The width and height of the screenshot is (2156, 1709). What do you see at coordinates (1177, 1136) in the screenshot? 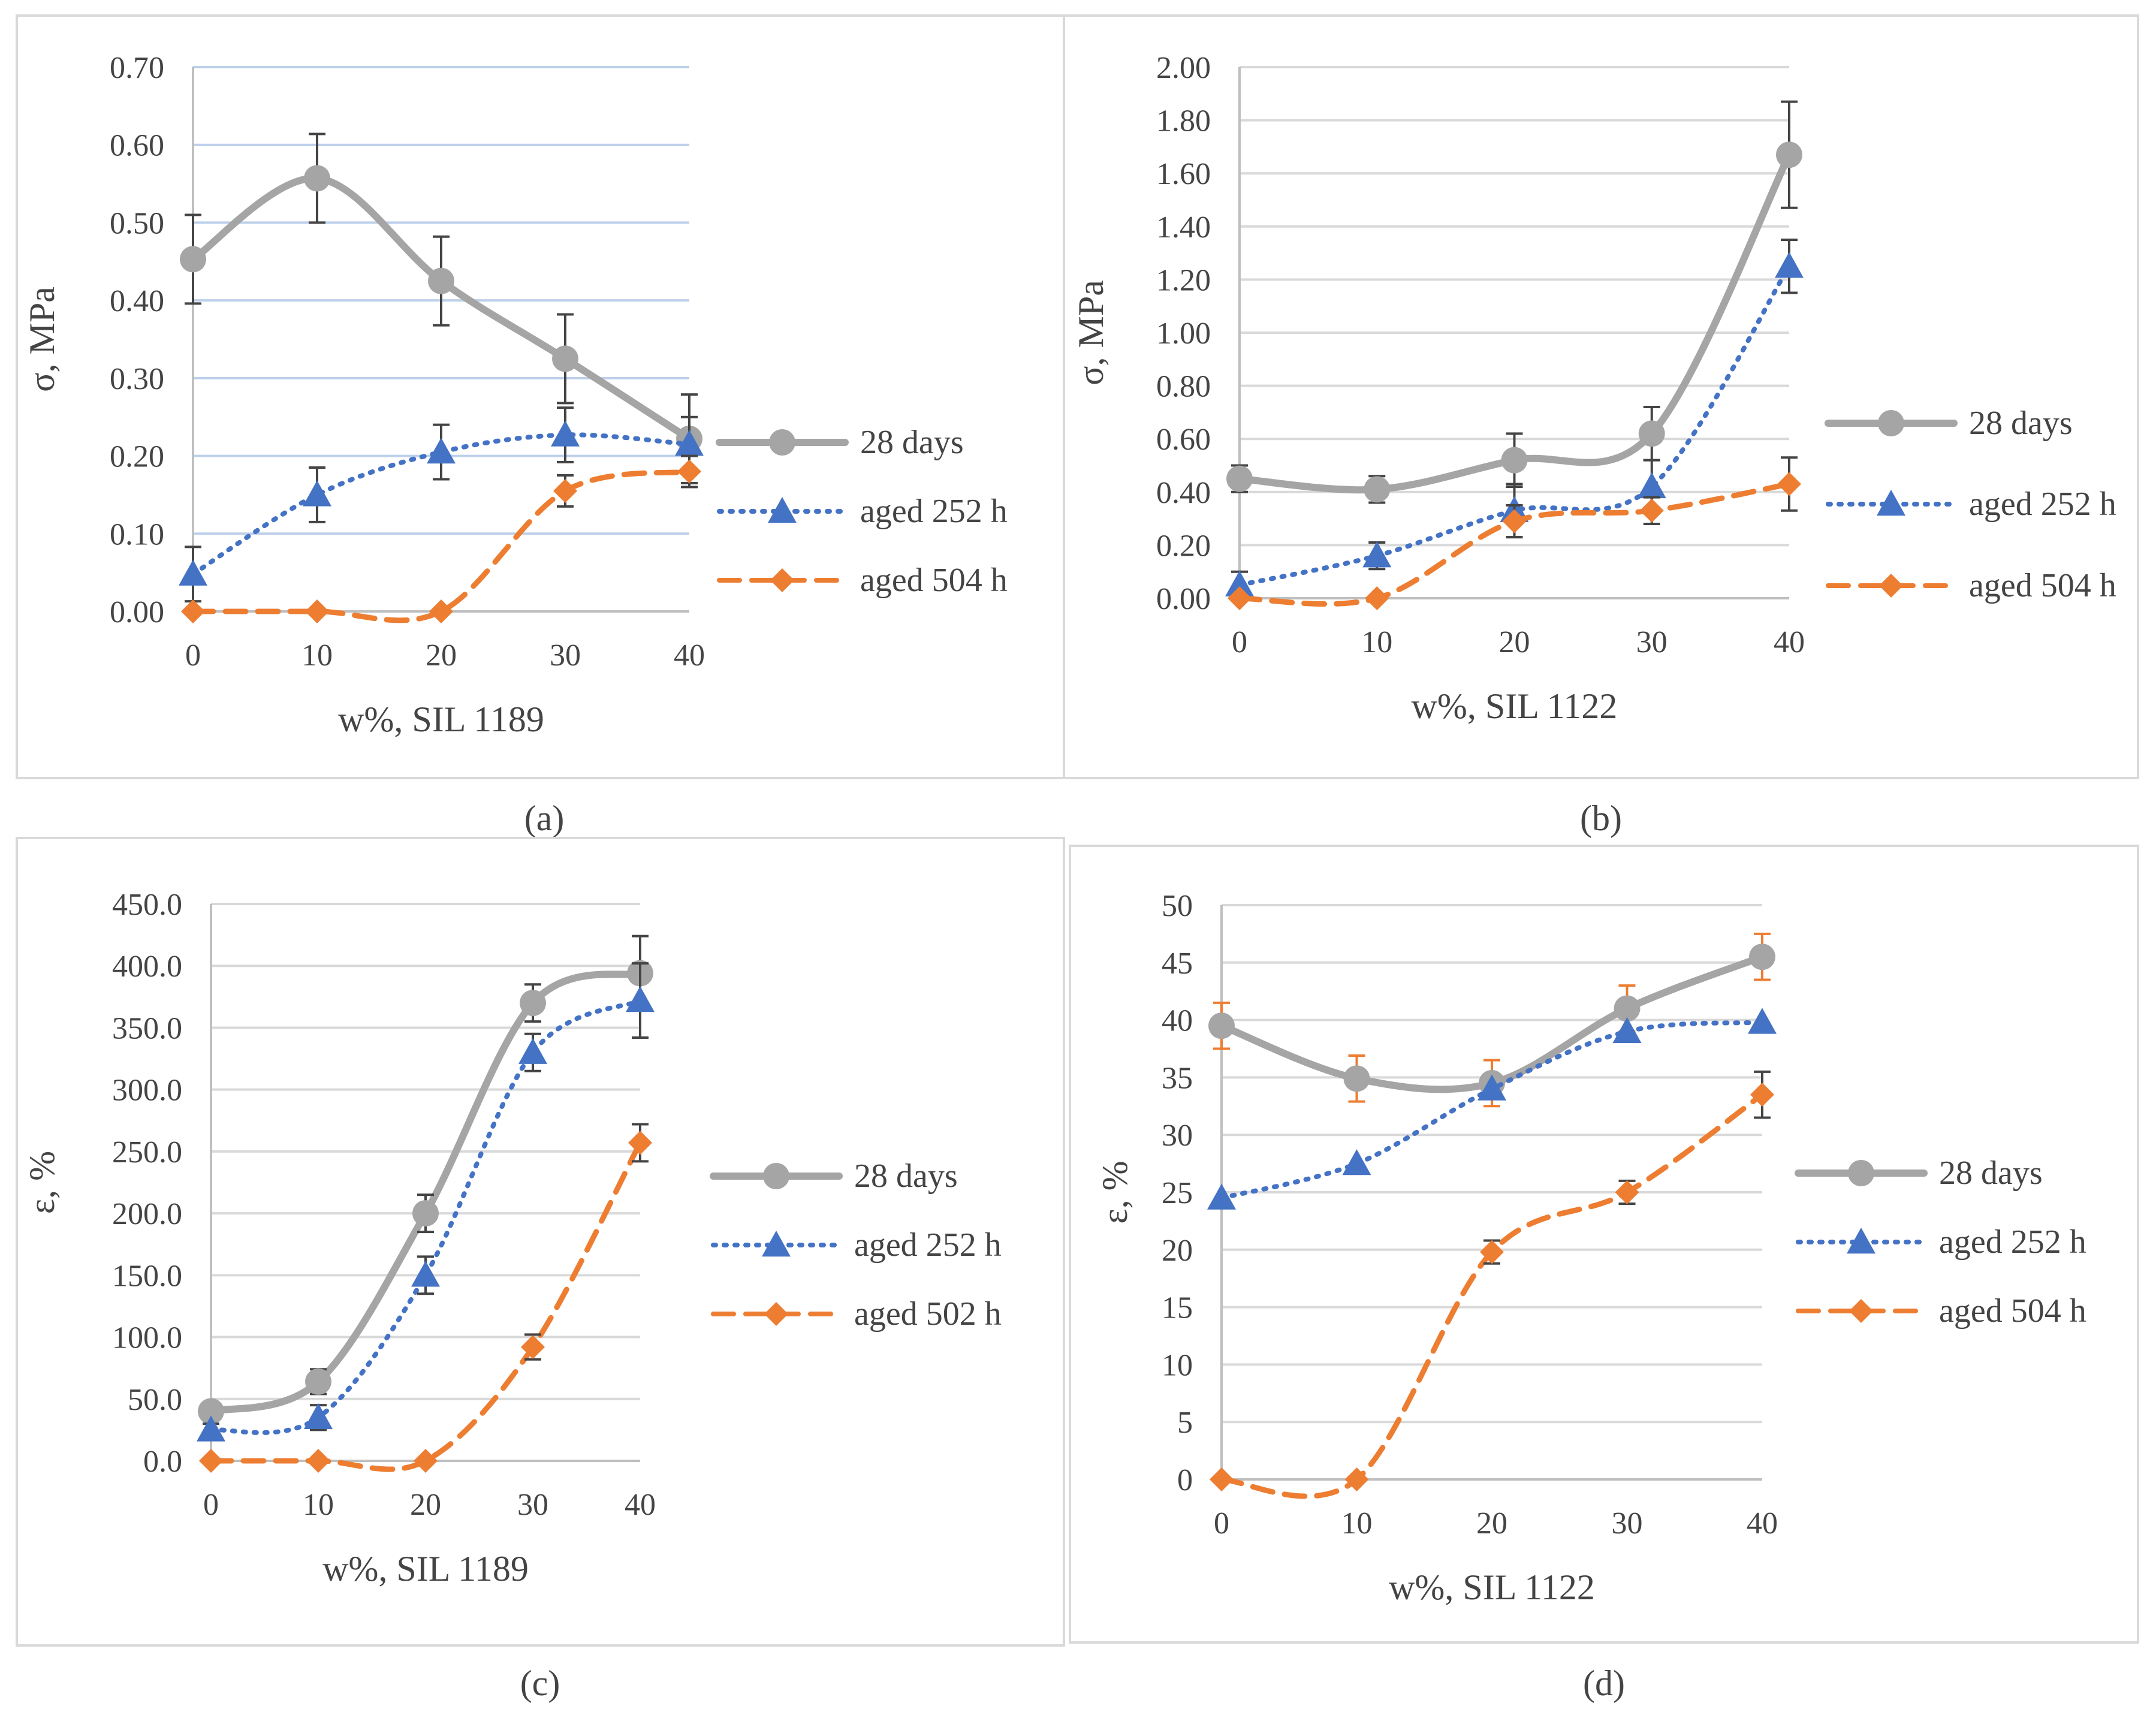
I see `y-tick-label: 30` at bounding box center [1177, 1136].